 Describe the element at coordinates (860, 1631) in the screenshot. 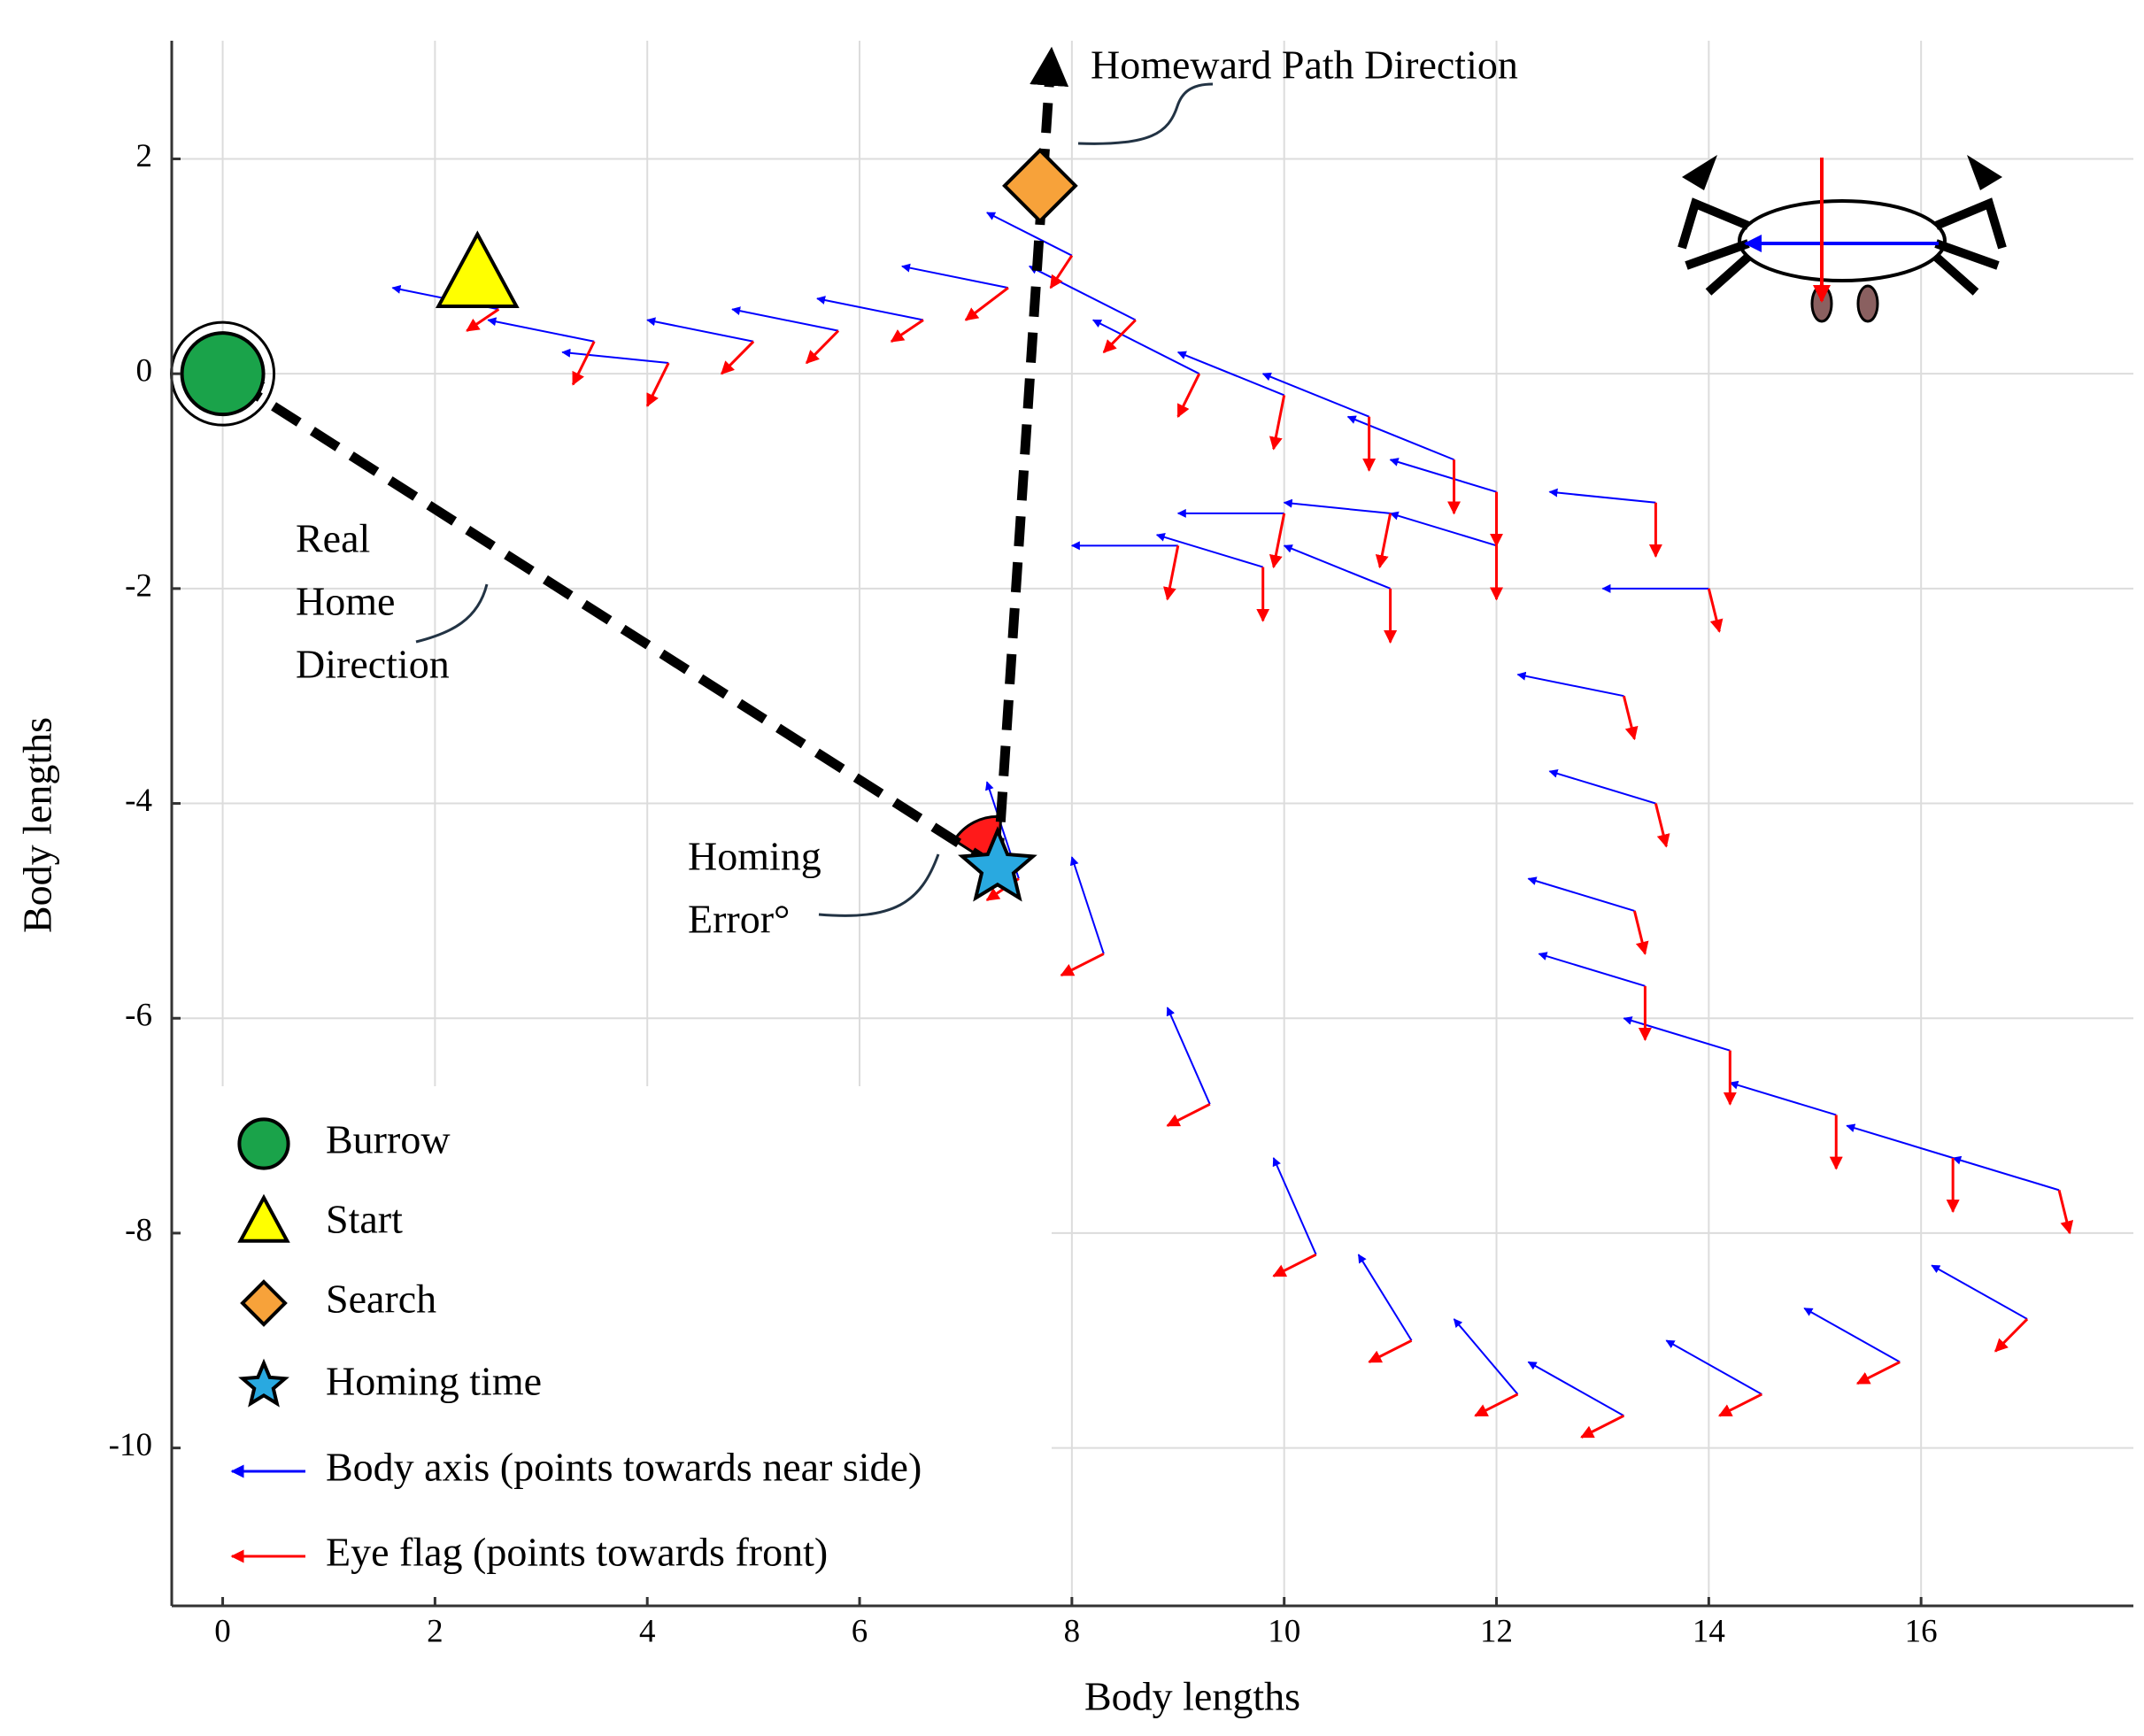

I see `x-tick-label: 6` at that location.